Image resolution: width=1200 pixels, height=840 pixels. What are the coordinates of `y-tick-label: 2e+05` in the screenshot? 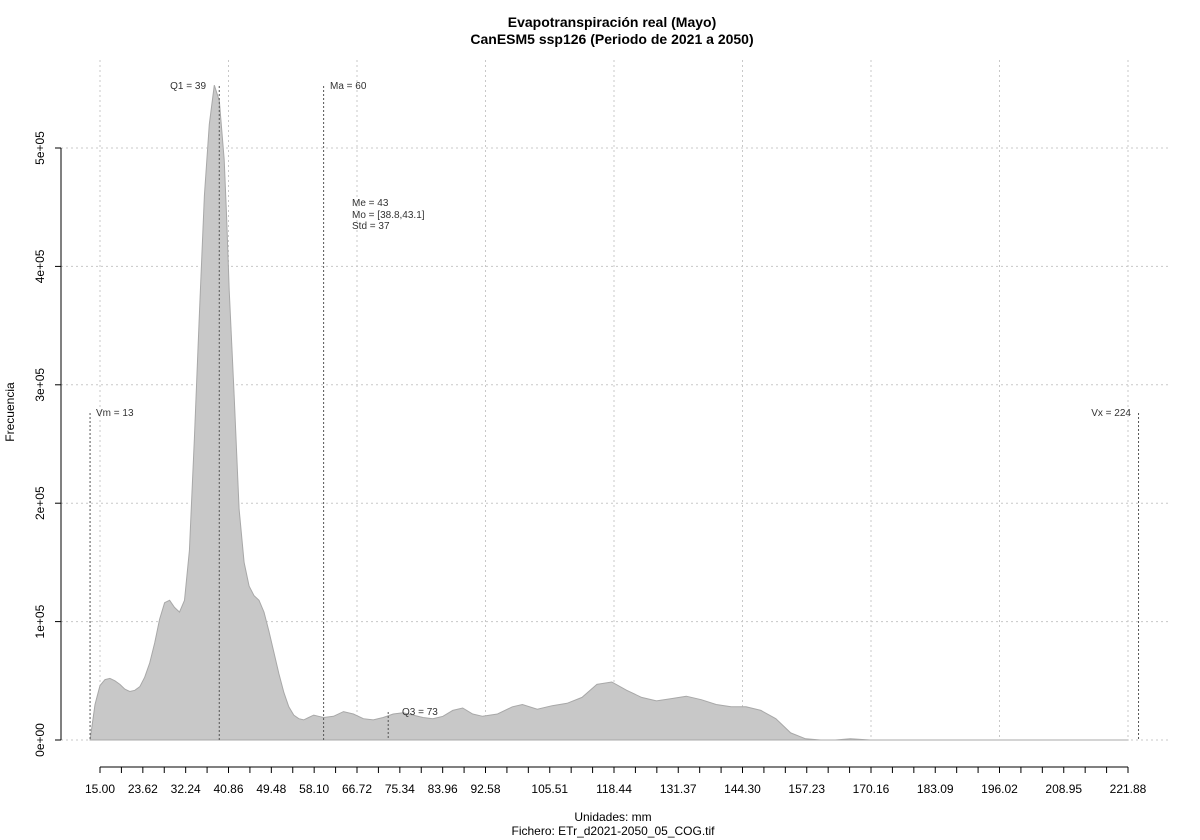 It's located at (40, 503).